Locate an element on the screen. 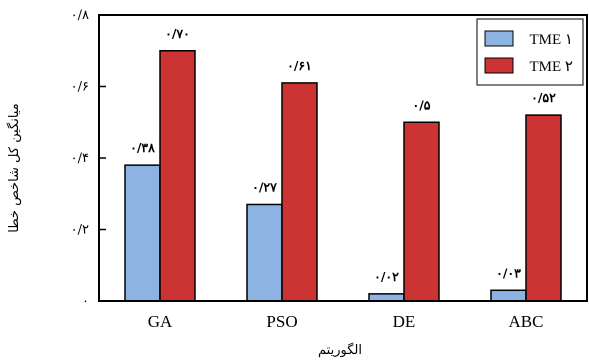  x-tick-label: DE is located at coordinates (404, 321).